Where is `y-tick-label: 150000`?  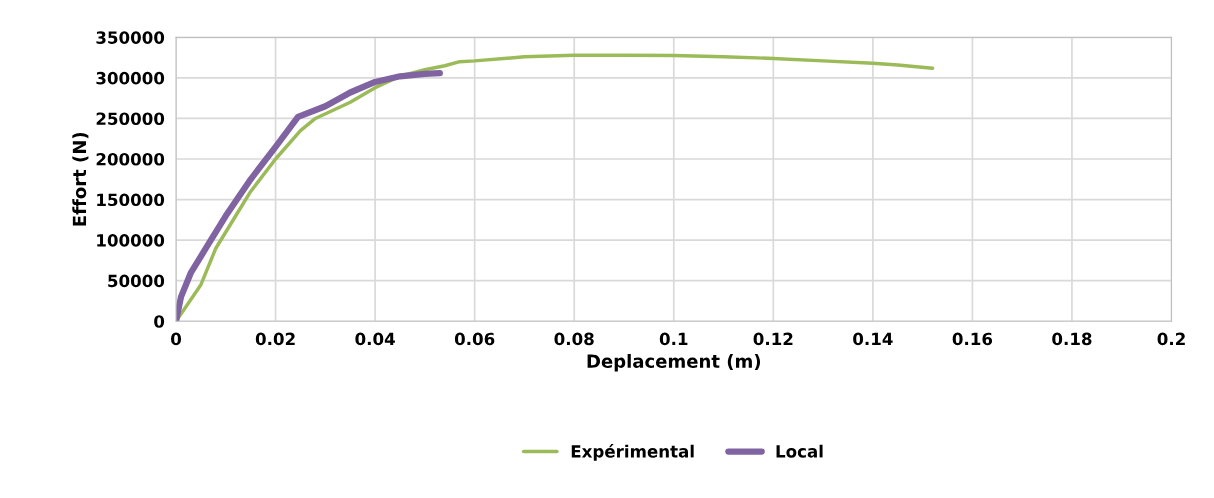
y-tick-label: 150000 is located at coordinates (131, 200).